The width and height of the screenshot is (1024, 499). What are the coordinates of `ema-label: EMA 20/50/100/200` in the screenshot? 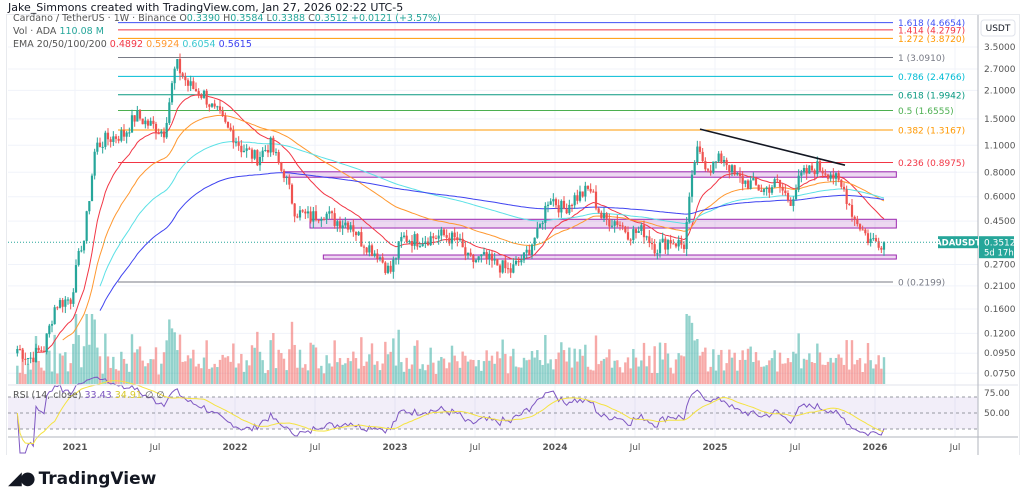 It's located at (60, 44).